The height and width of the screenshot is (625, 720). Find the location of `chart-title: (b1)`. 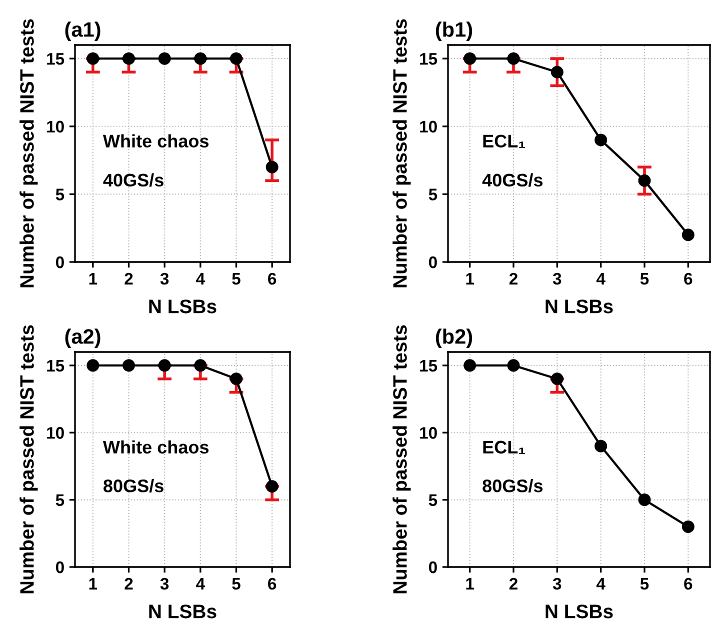

chart-title: (b1) is located at coordinates (454, 31).